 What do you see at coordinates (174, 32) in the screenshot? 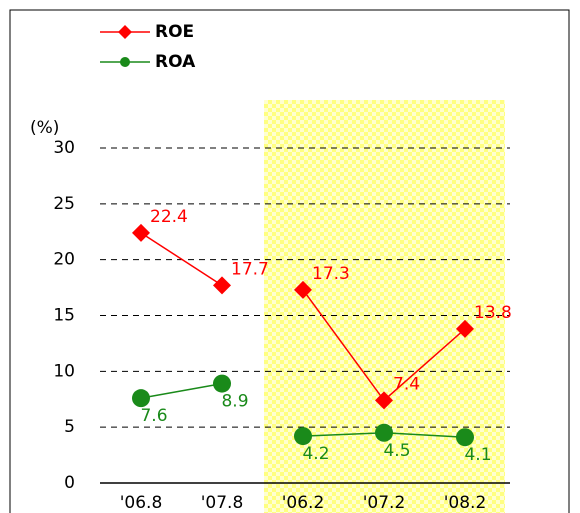
I see `legend-label: ROE` at bounding box center [174, 32].